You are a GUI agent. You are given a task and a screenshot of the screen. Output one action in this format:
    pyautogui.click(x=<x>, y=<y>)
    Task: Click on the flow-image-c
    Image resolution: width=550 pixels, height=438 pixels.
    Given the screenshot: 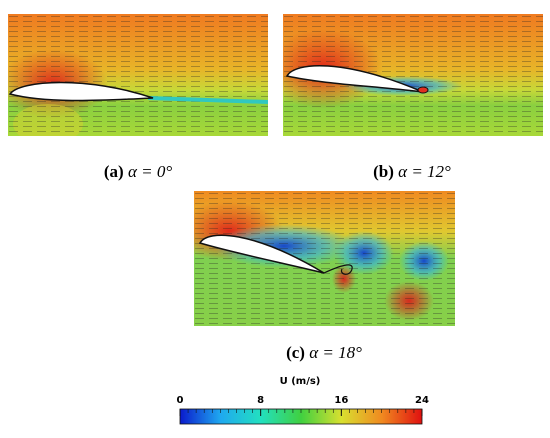 What is the action you would take?
    pyautogui.click(x=324, y=258)
    